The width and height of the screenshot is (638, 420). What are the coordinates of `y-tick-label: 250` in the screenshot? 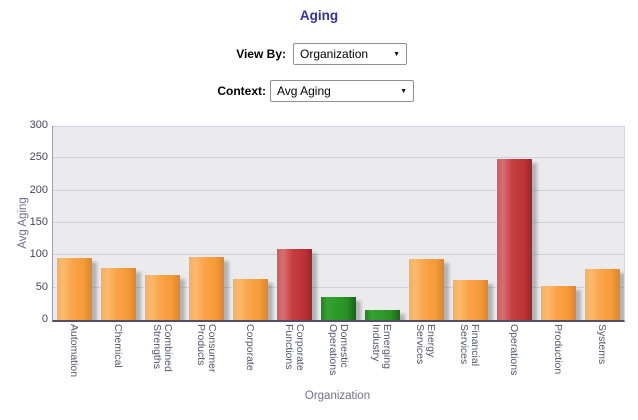 It's located at (38, 157).